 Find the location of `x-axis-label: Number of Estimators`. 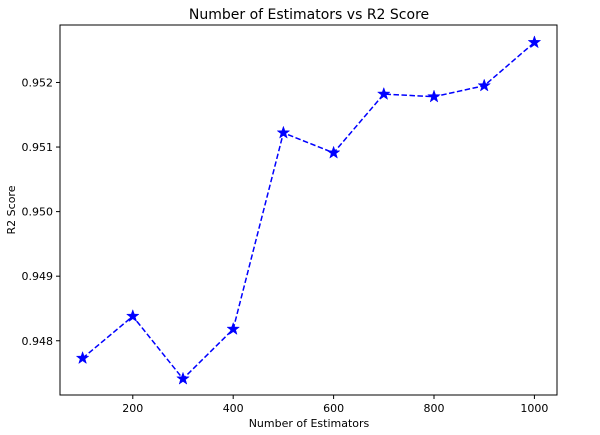

x-axis-label: Number of Estimators is located at coordinates (309, 423).